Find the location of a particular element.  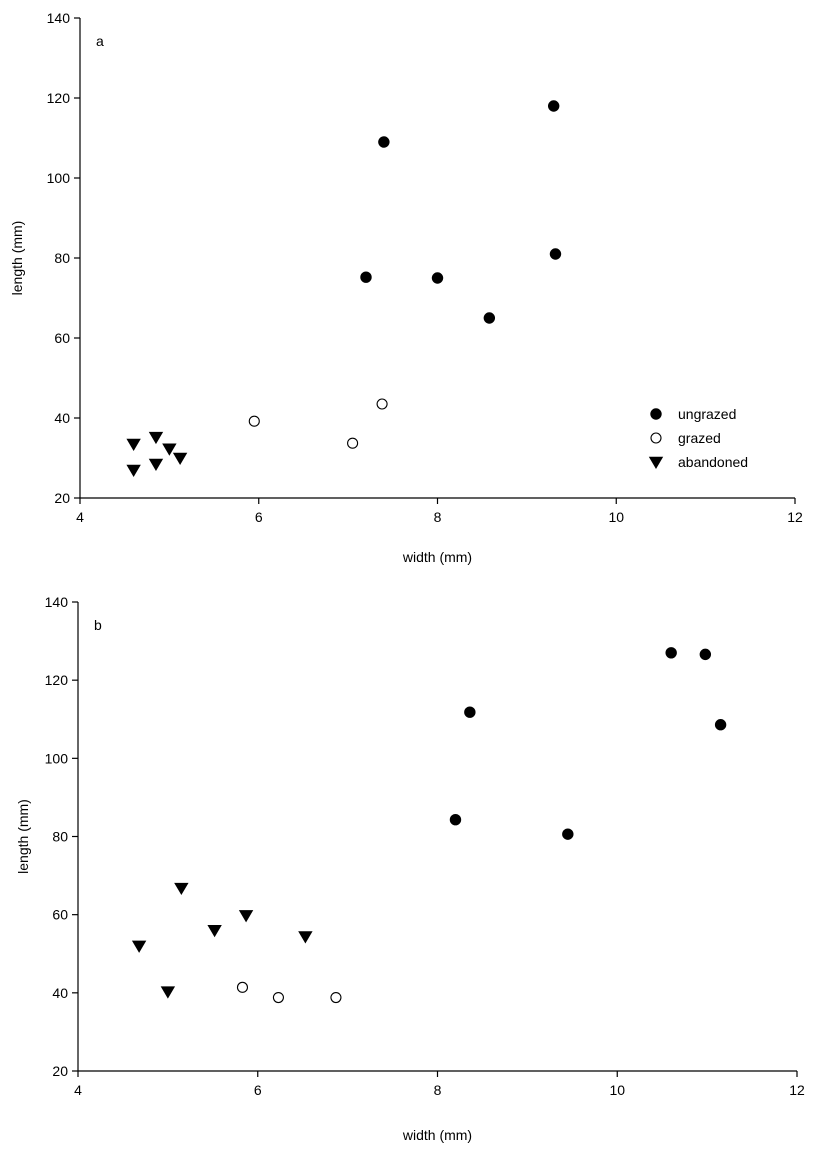

legend: ungrazed grazed abandoned is located at coordinates (698, 438).